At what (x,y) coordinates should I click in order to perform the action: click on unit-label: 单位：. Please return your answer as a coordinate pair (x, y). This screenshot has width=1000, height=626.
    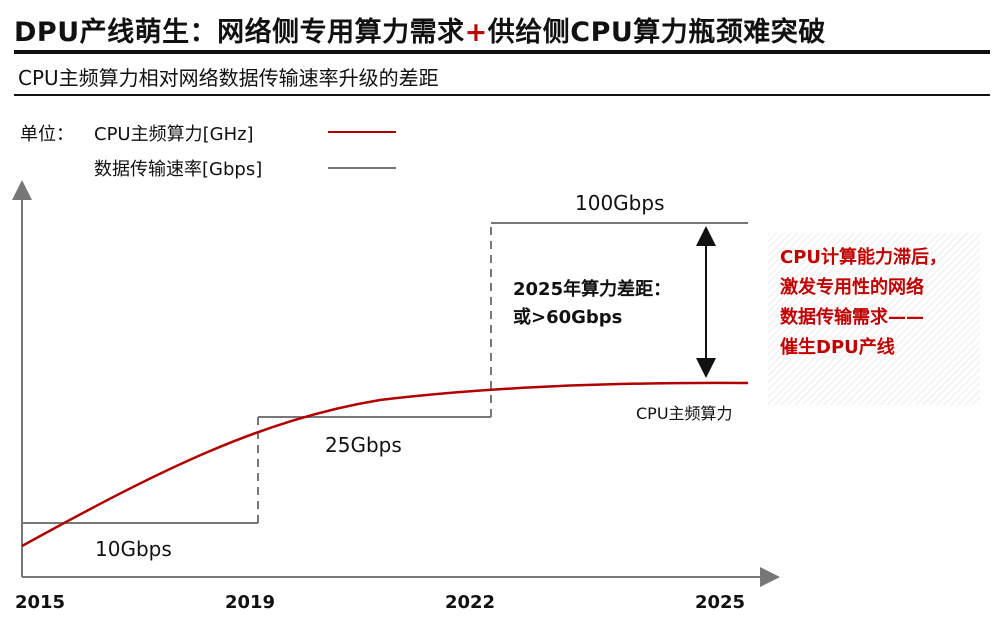
    Looking at the image, I should click on (47, 134).